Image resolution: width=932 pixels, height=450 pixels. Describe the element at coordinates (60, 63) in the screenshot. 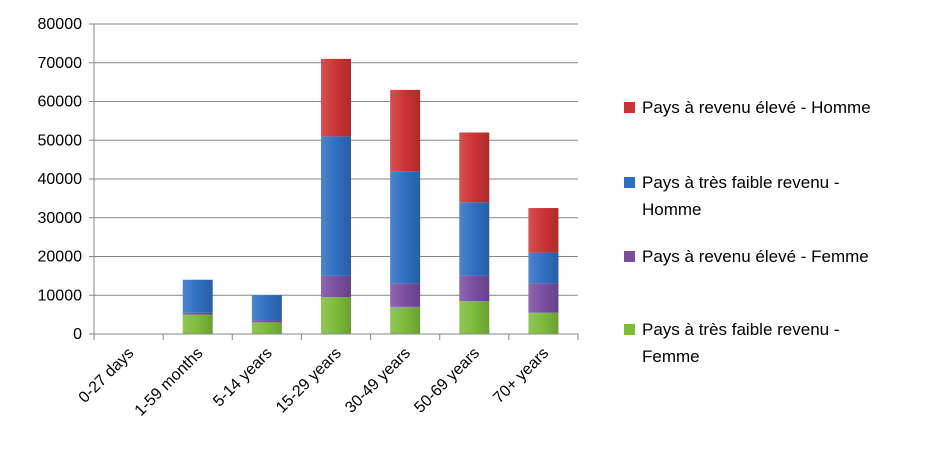

I see `y-tick-label: 70000` at that location.